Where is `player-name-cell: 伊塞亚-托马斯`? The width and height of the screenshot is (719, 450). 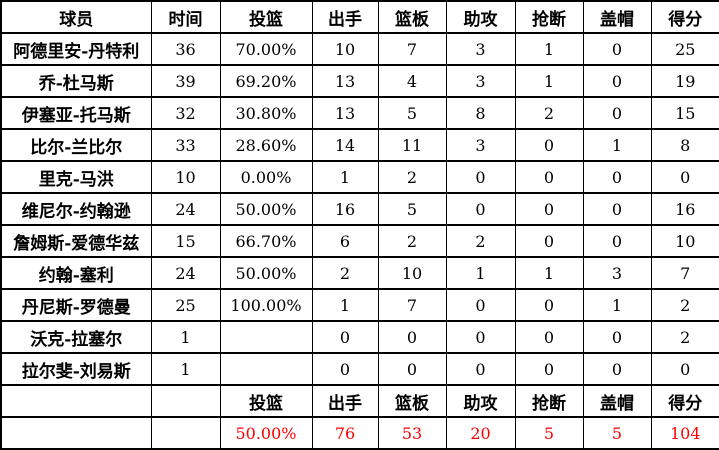
player-name-cell: 伊塞亚-托马斯 is located at coordinates (76, 113).